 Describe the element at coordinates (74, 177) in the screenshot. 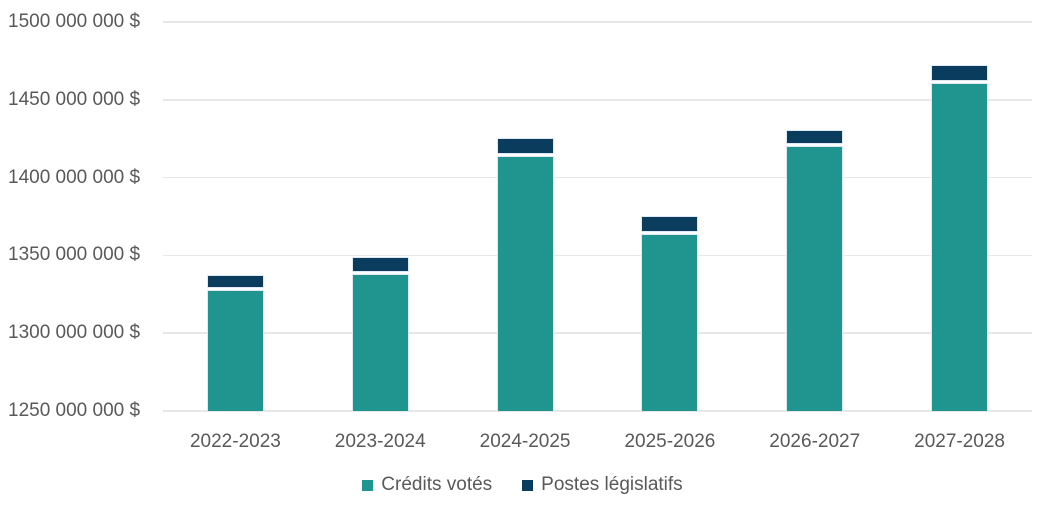

I see `y-tick-label: 1400 000 000 $` at that location.